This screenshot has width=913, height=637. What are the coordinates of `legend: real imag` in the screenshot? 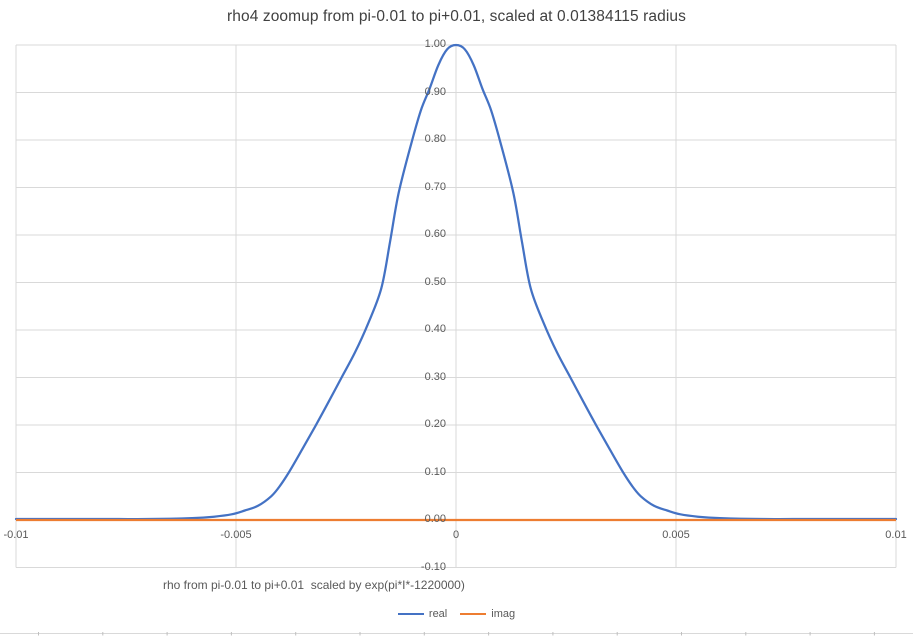 It's located at (456, 614).